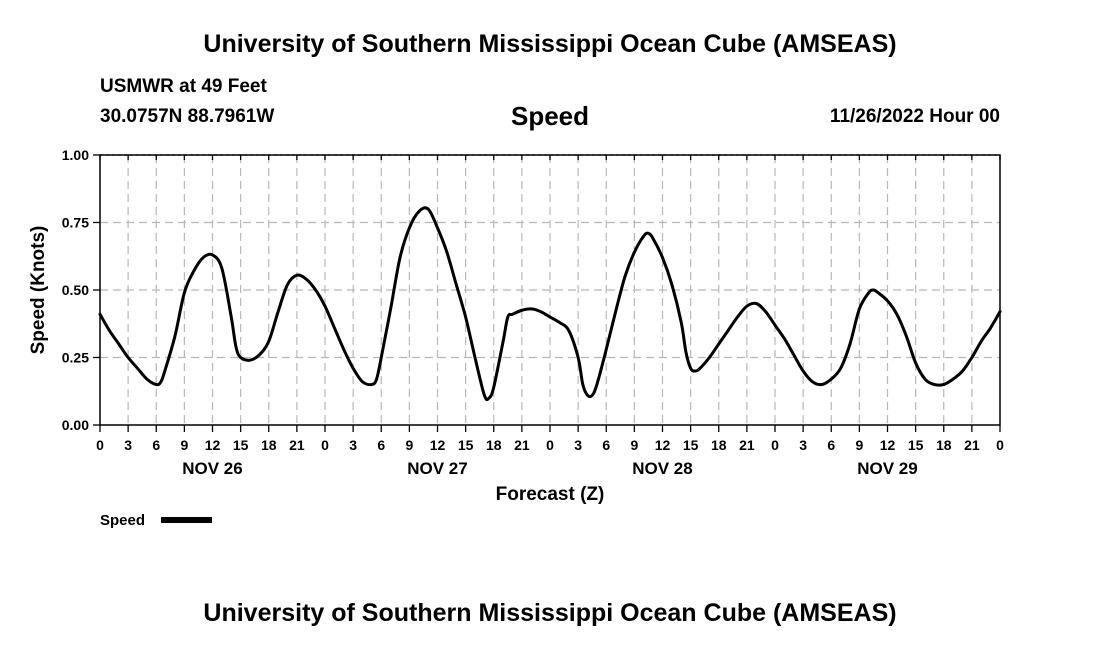  I want to click on legend: Speed, so click(156, 520).